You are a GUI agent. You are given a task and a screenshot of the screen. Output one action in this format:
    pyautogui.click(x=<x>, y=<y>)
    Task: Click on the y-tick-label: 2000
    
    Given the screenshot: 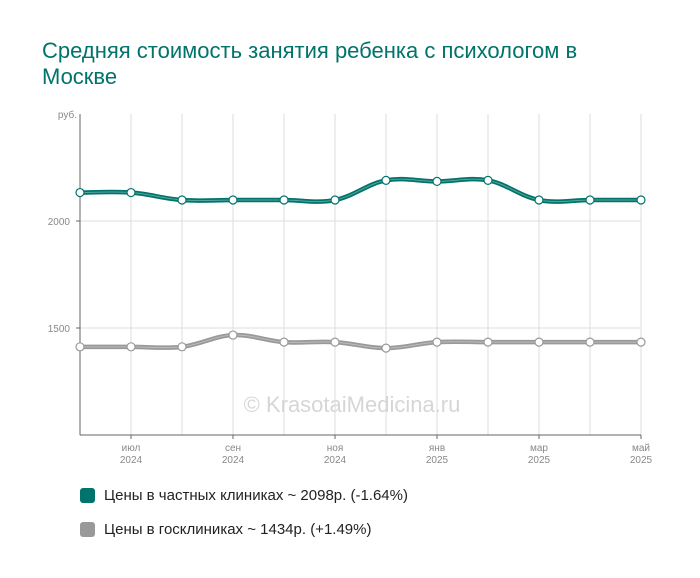 What is the action you would take?
    pyautogui.click(x=59, y=222)
    